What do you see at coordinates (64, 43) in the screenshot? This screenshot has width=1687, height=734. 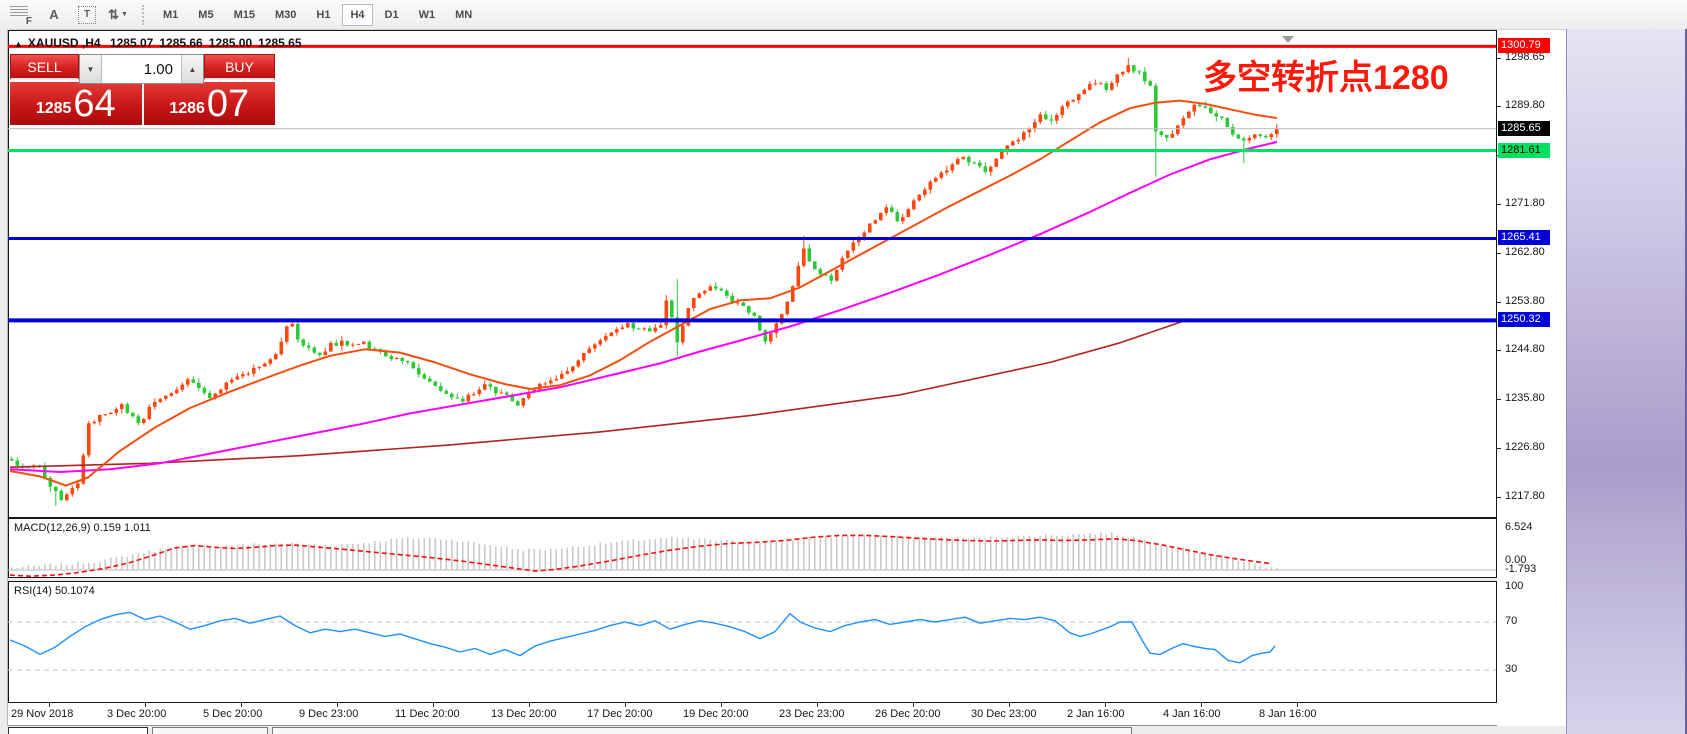 I see `symbol-period: XAUUSD ,H4` at bounding box center [64, 43].